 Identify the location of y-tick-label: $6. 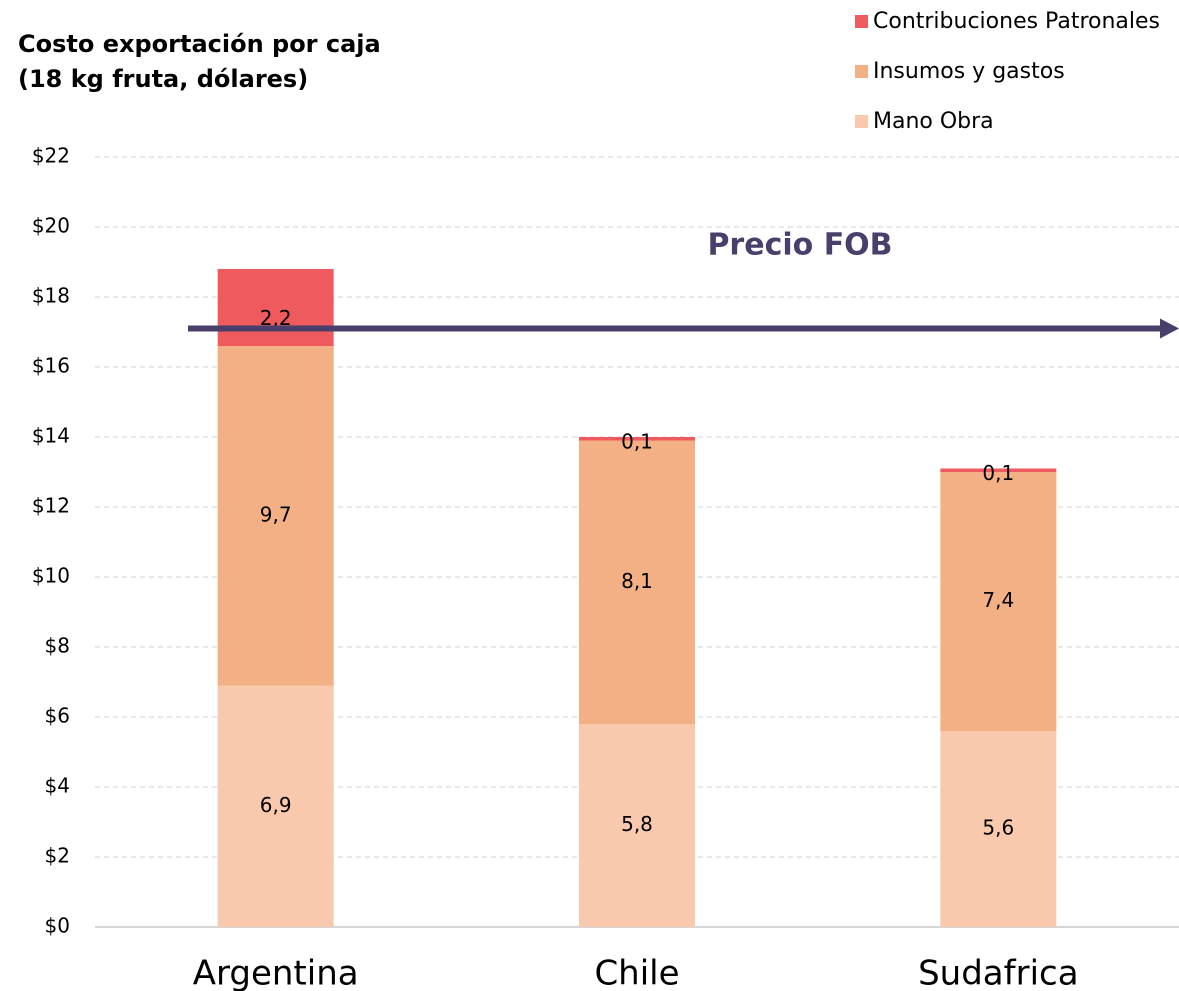
(57, 716).